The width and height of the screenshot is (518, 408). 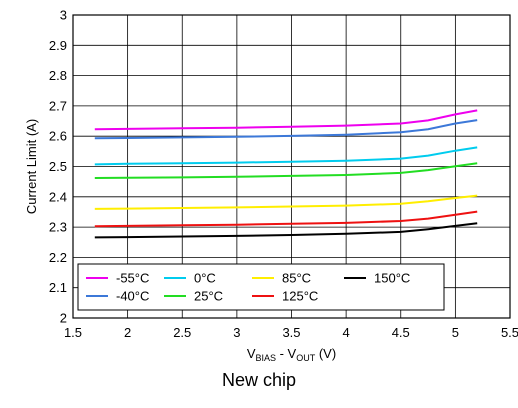 I want to click on x-tick-label: 3, so click(x=236, y=332).